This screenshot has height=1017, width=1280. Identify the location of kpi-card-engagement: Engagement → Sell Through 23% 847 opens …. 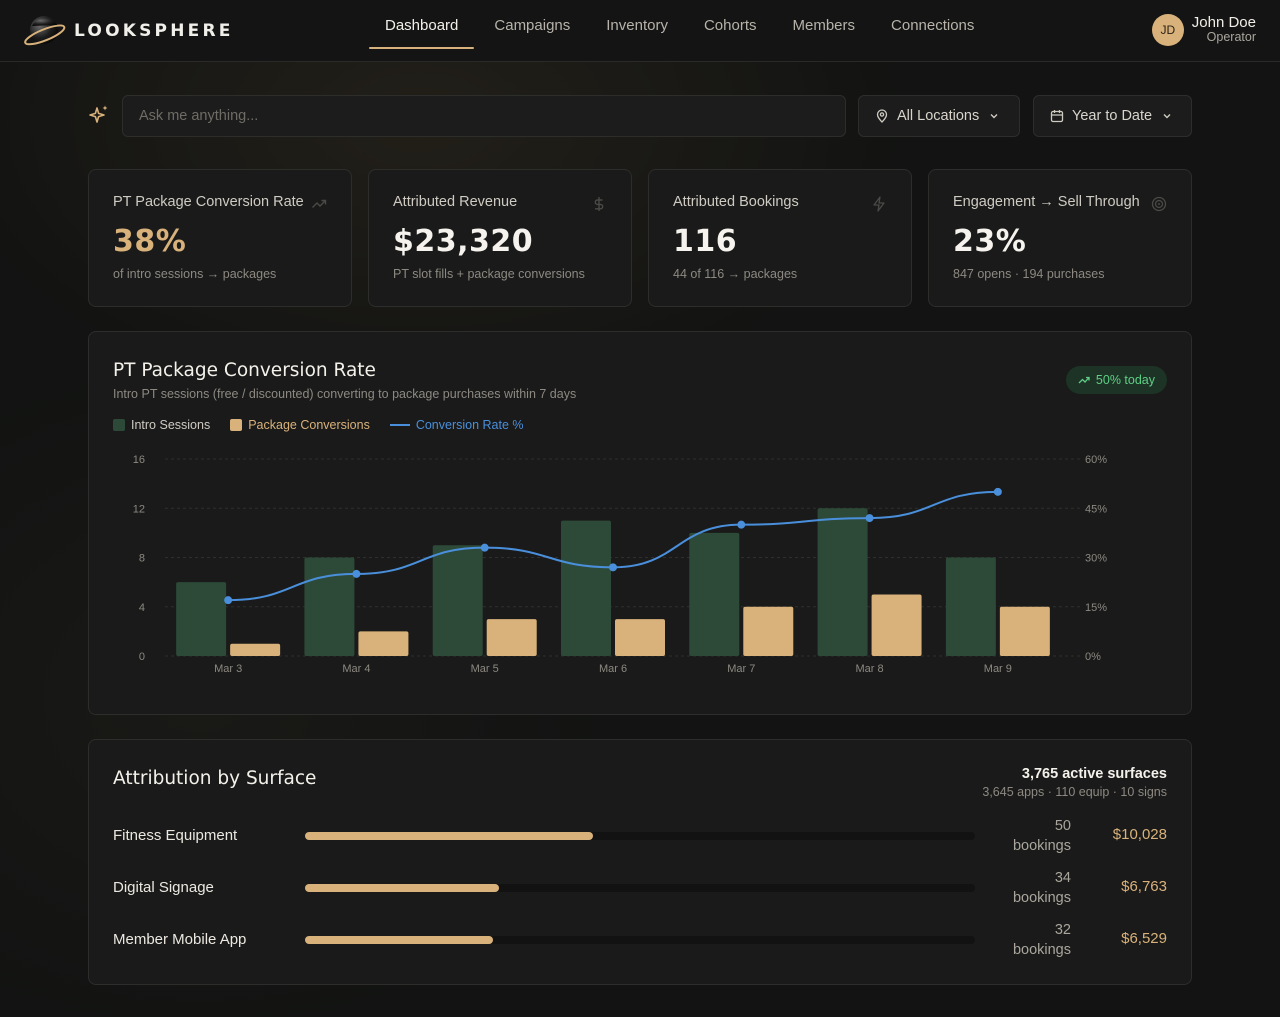
(1060, 238).